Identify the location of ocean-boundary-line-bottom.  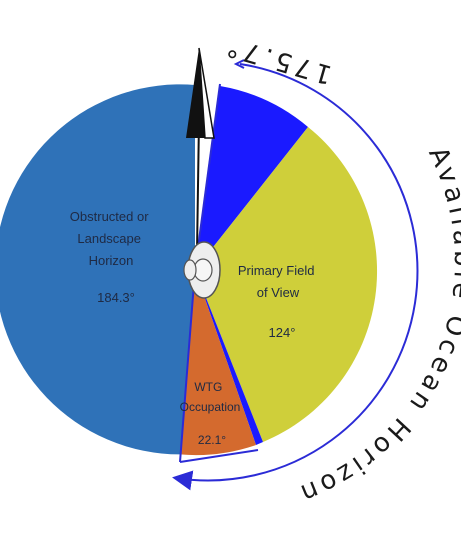
(187, 366).